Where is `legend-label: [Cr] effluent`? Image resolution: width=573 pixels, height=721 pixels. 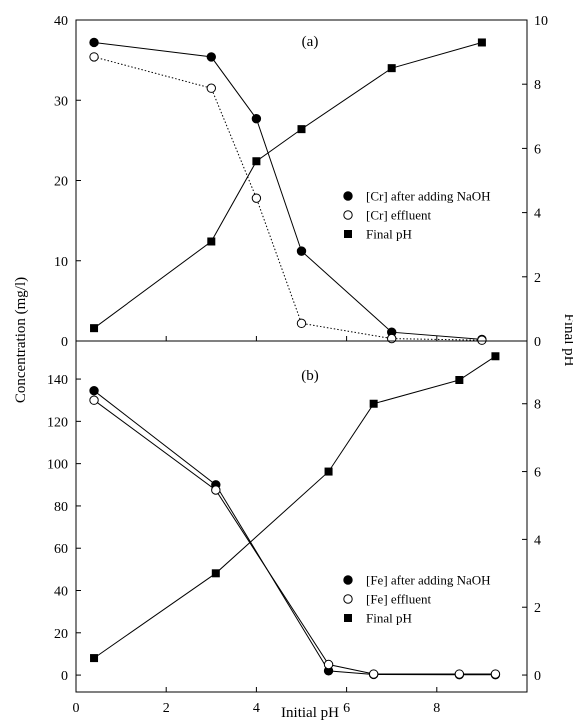 legend-label: [Cr] effluent is located at coordinates (398, 215).